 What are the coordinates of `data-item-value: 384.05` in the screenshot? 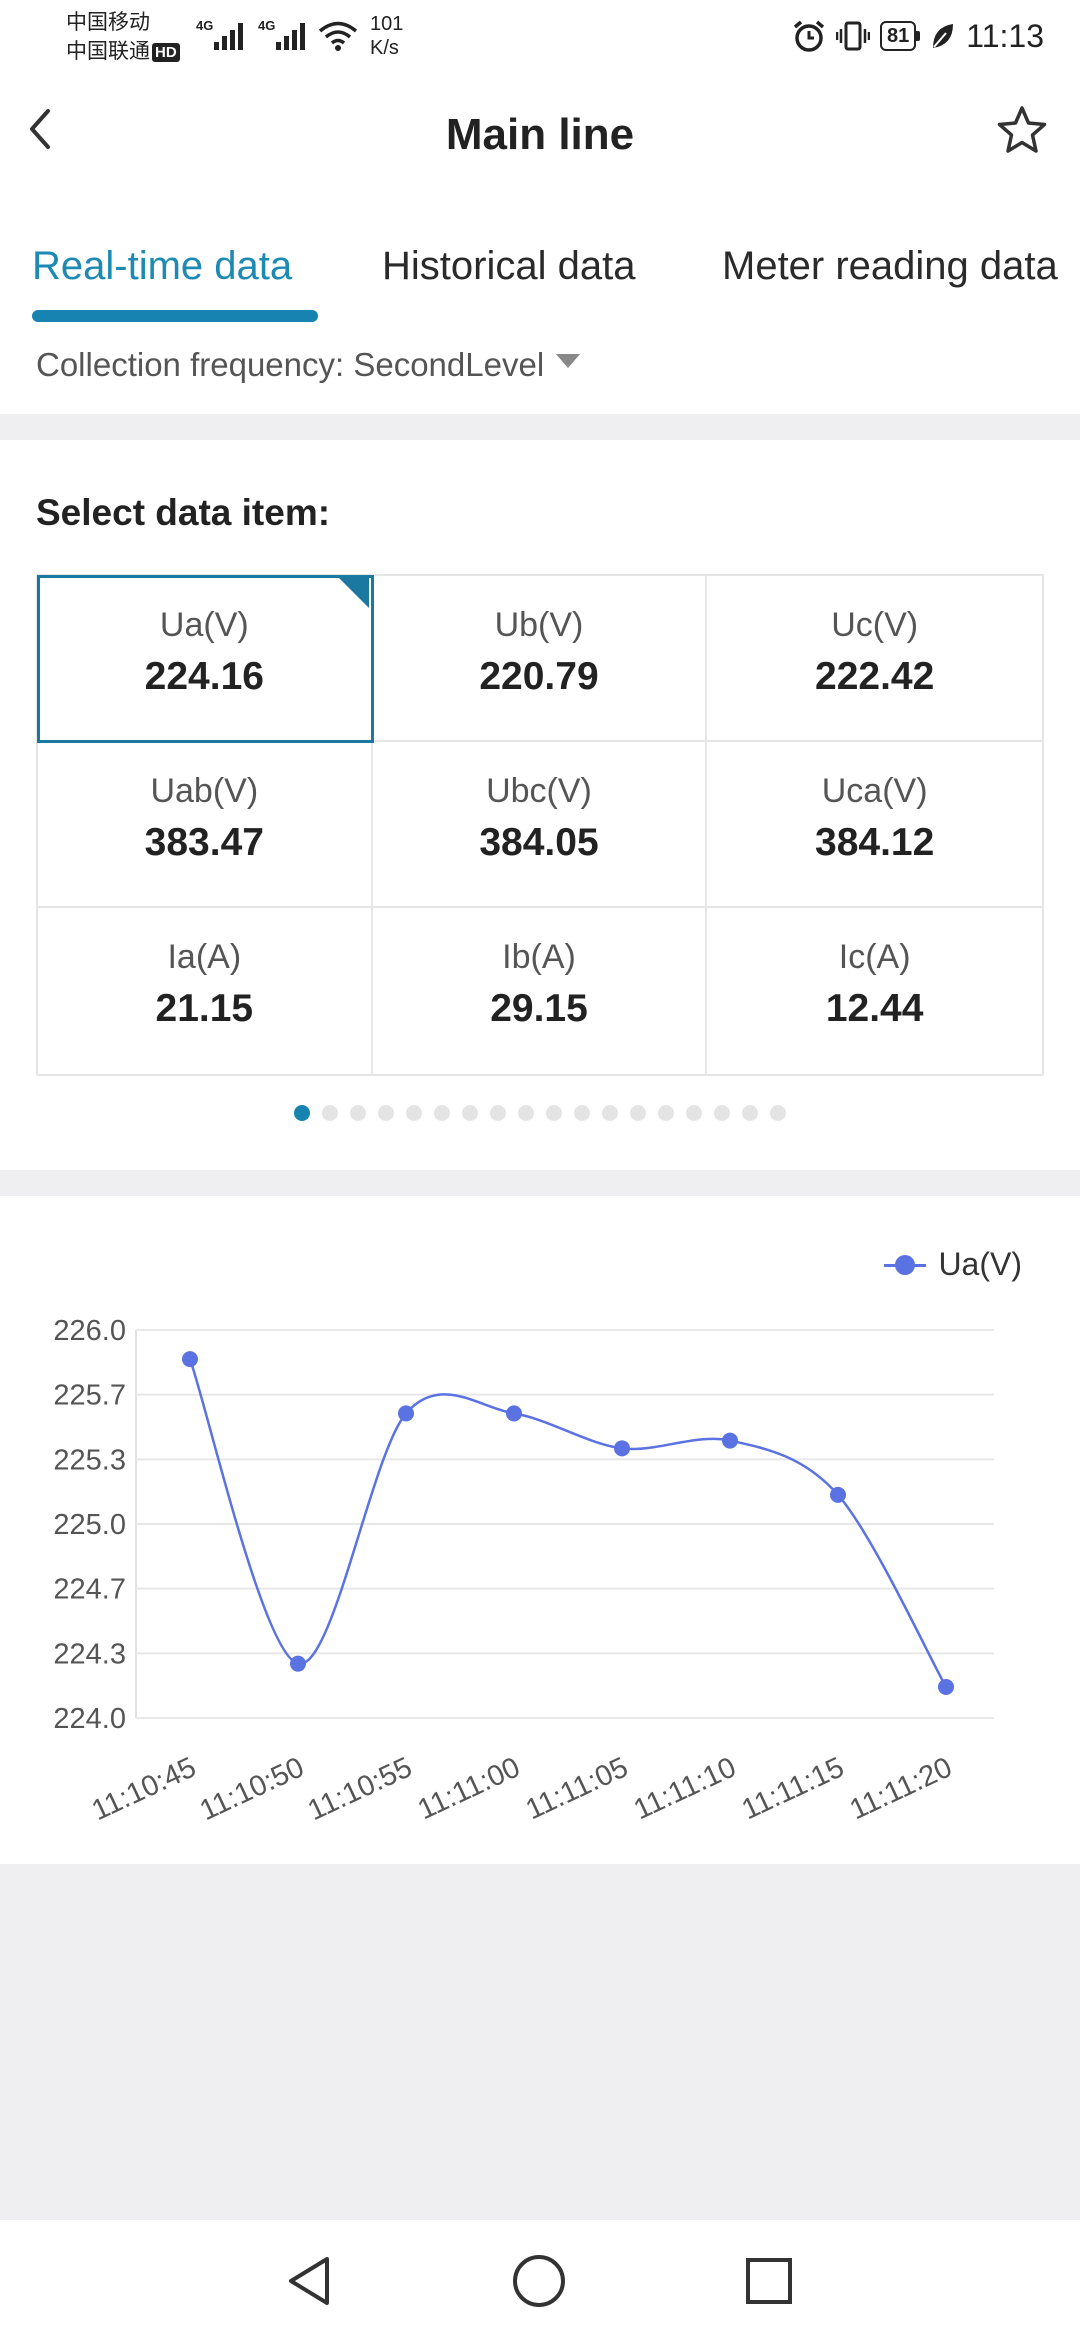 It's located at (539, 842).